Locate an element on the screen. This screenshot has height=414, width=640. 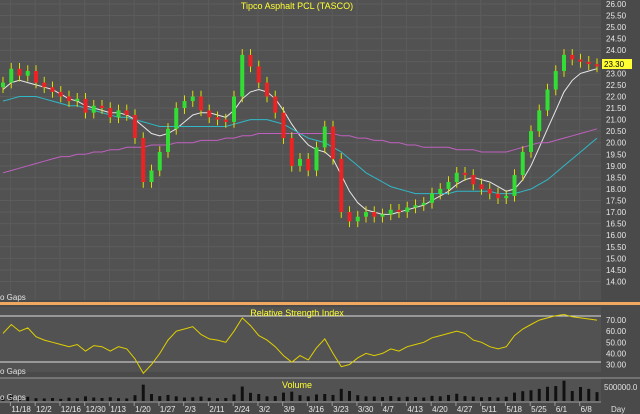
price-y-tick-label: 16.00 is located at coordinates (616, 235).